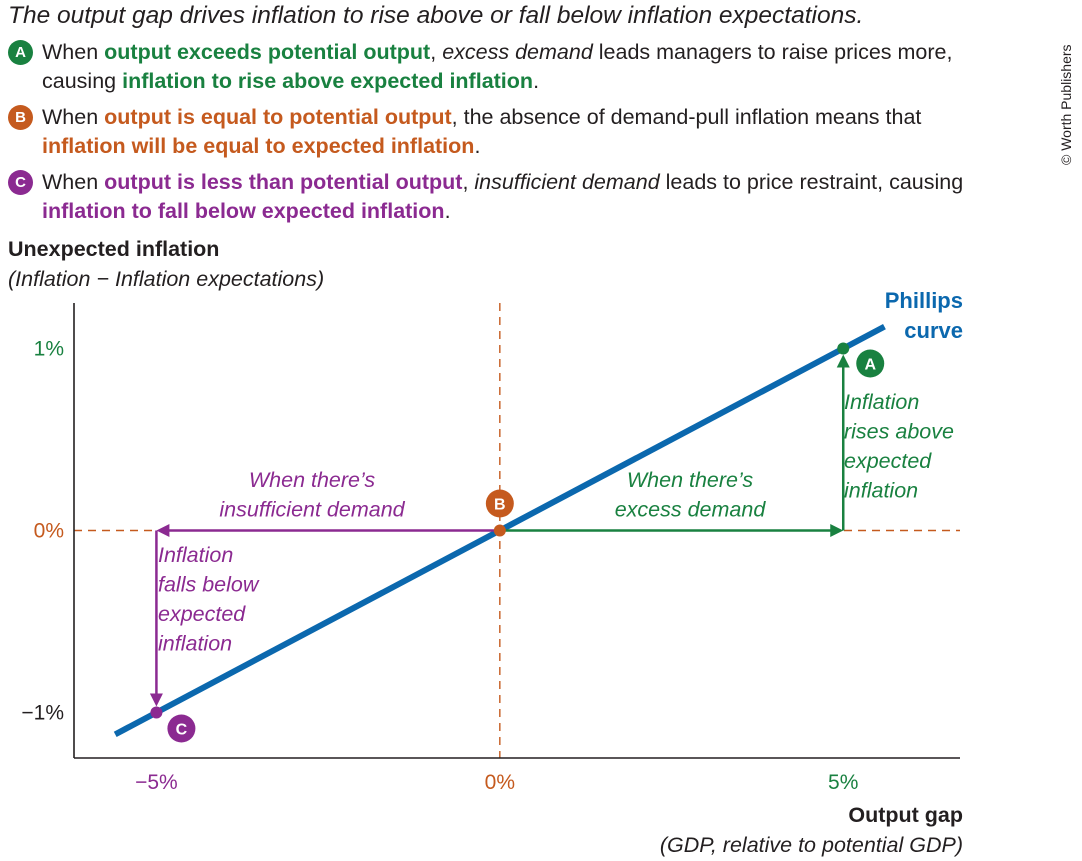 The width and height of the screenshot is (1082, 861). Describe the element at coordinates (49, 531) in the screenshot. I see `y-tick-label: 0%` at that location.